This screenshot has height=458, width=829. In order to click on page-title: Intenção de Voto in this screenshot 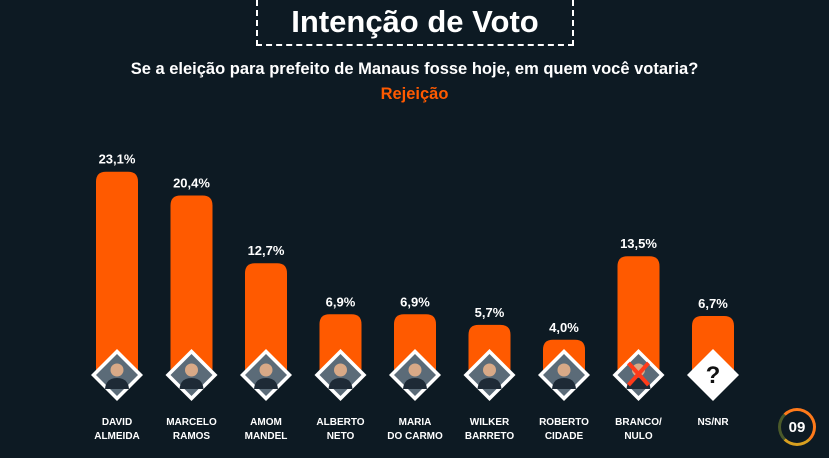, I will do `click(415, 21)`.